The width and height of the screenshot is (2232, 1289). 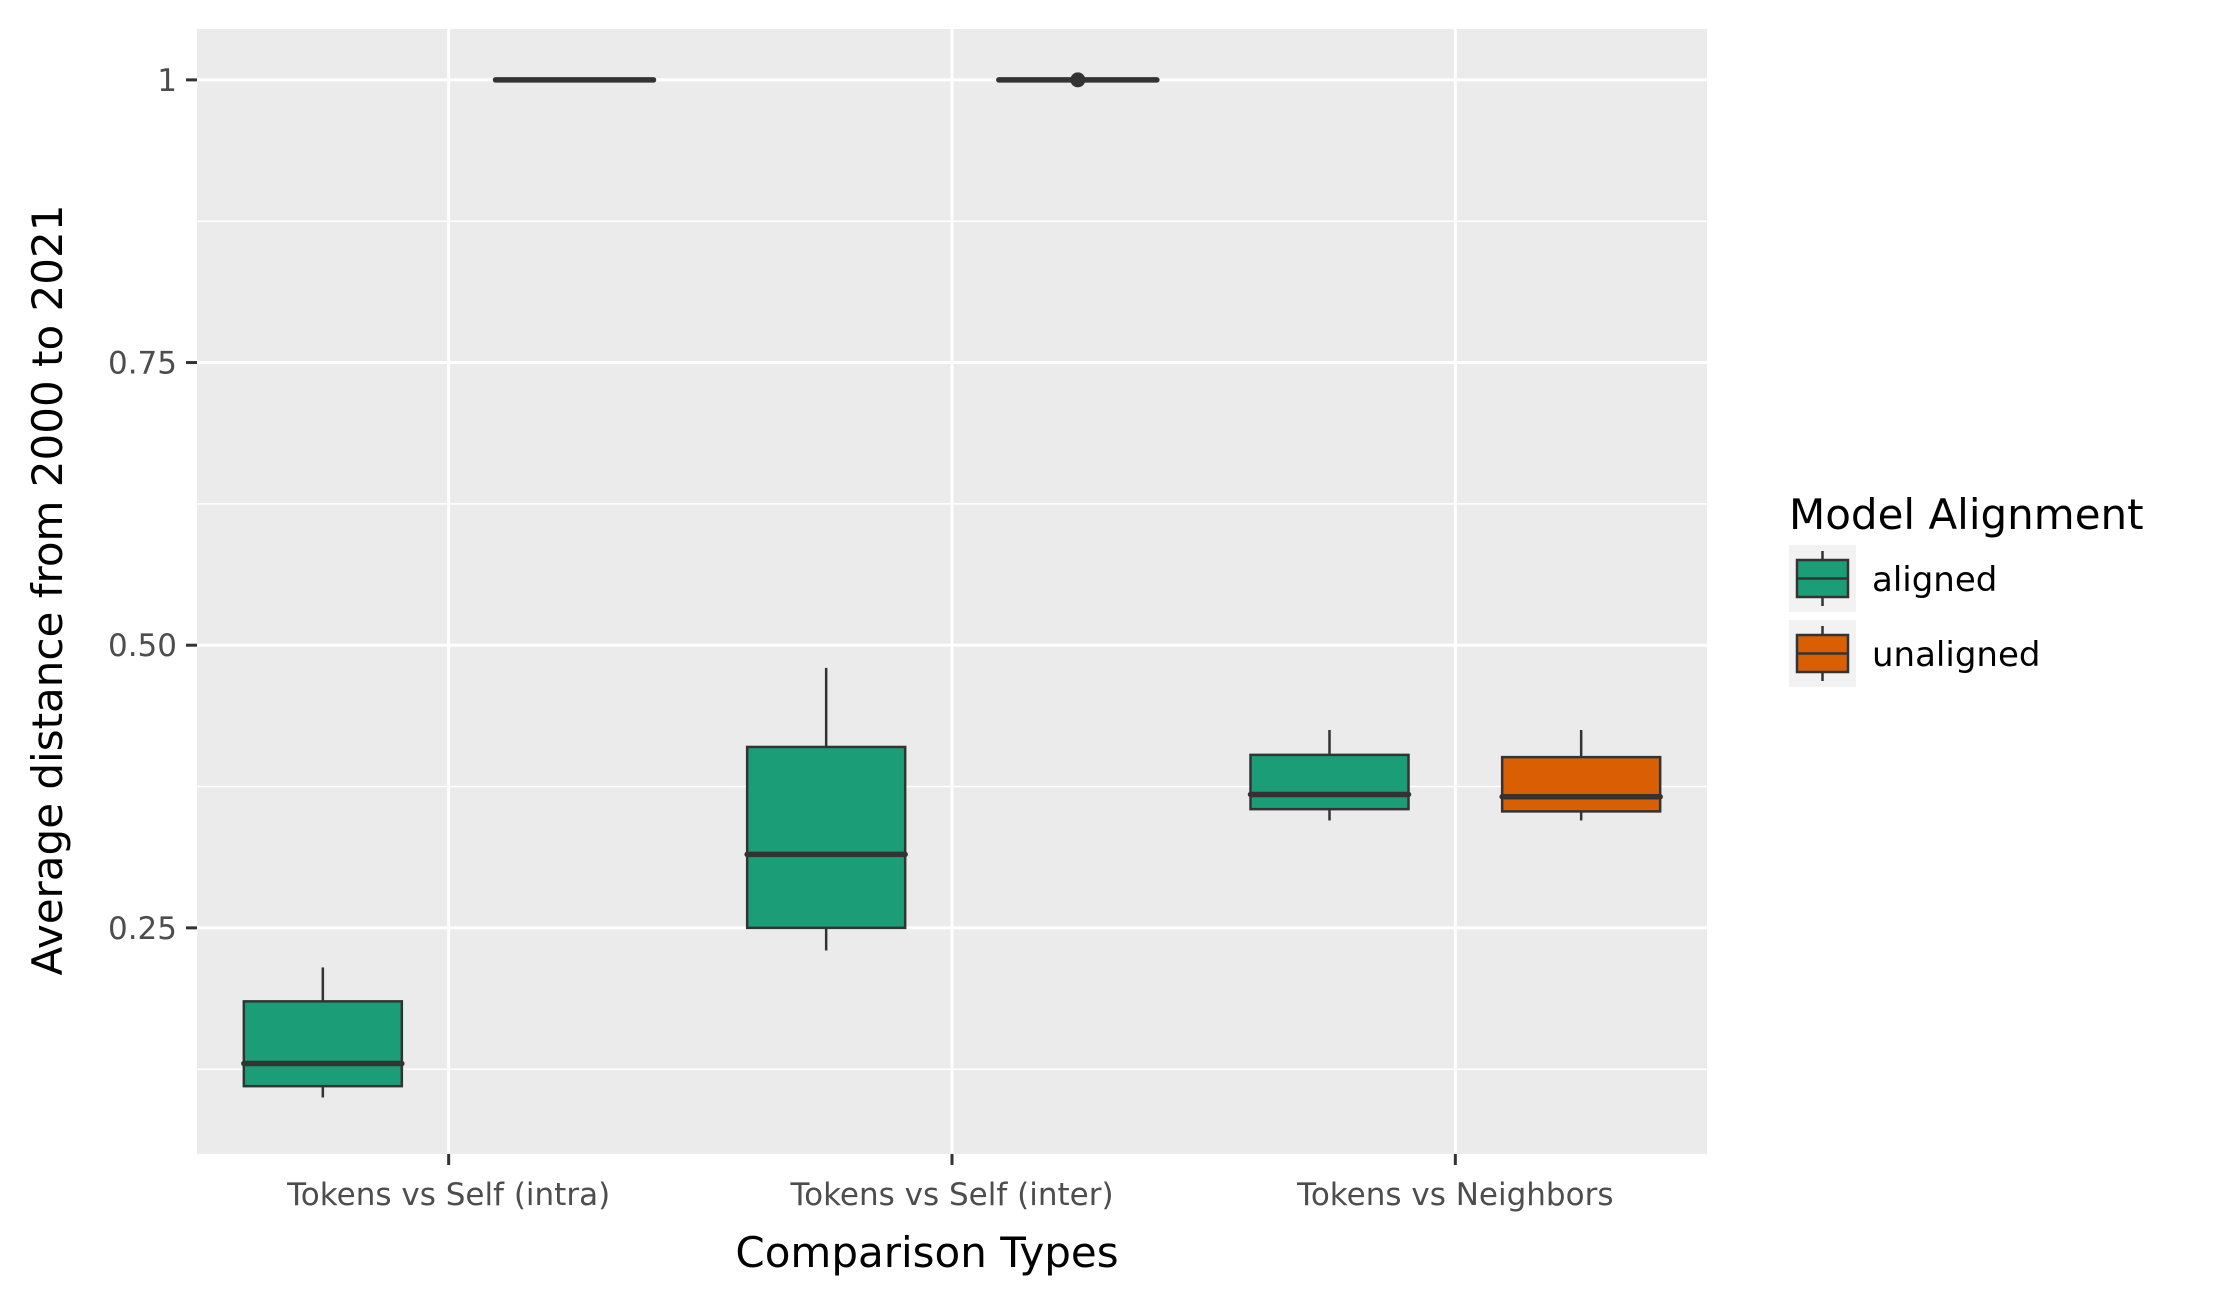 What do you see at coordinates (142, 929) in the screenshot?
I see `y-tick-label: 0.25` at bounding box center [142, 929].